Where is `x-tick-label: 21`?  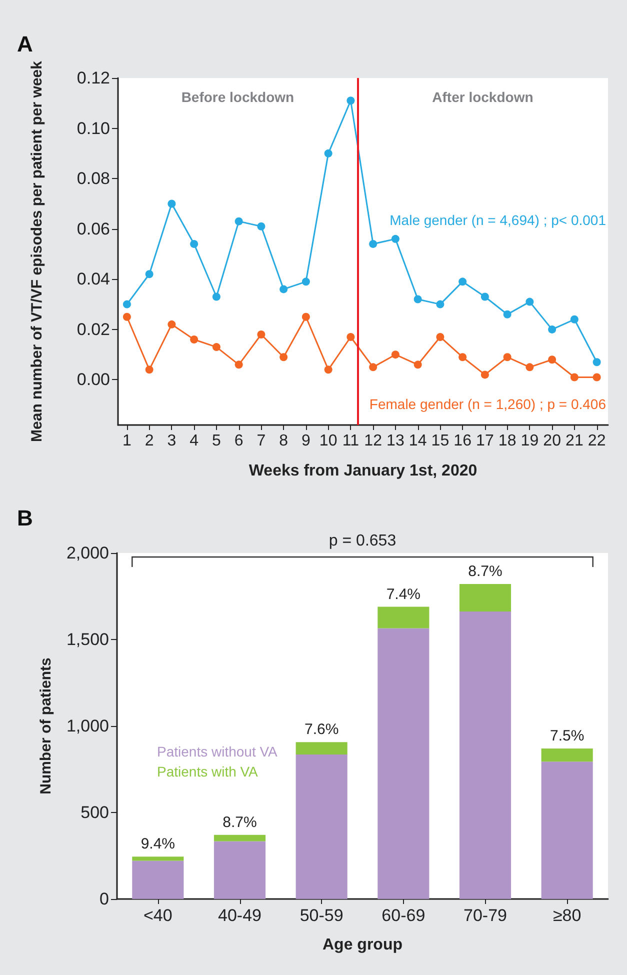
x-tick-label: 21 is located at coordinates (575, 441).